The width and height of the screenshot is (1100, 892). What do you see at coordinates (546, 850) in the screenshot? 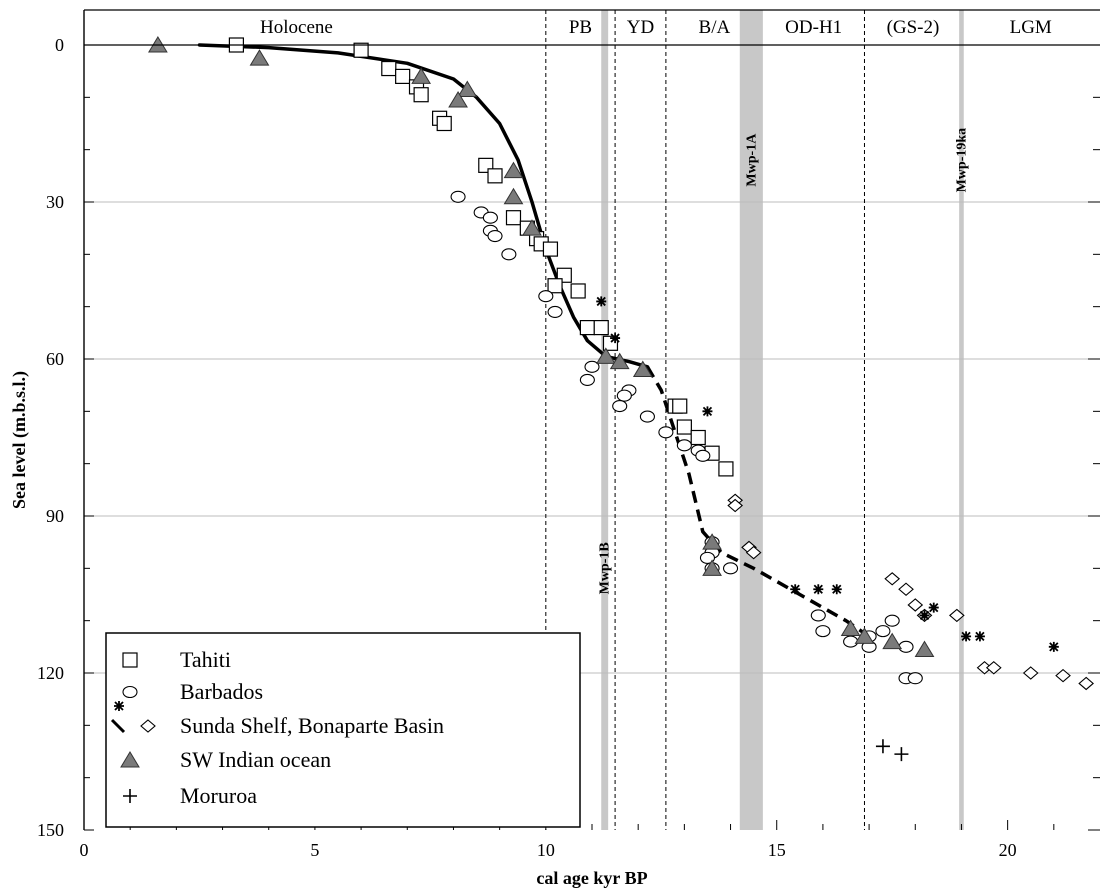
I see `x-tick-label: 10` at bounding box center [546, 850].